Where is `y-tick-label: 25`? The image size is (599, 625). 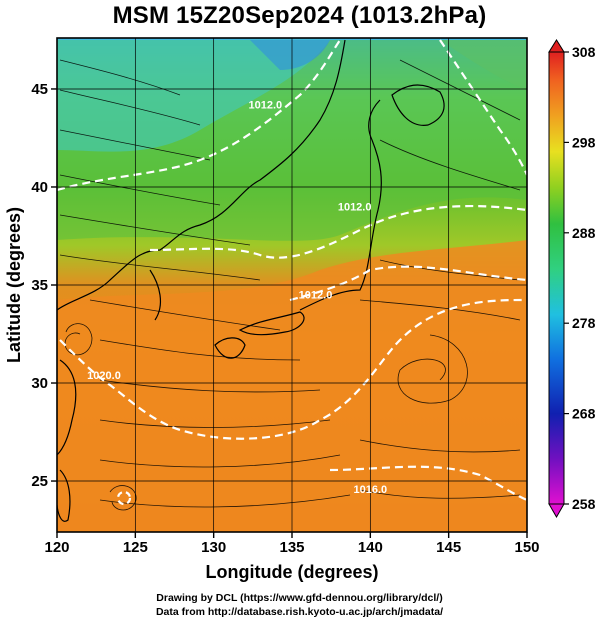
y-tick-label: 25 is located at coordinates (39, 481).